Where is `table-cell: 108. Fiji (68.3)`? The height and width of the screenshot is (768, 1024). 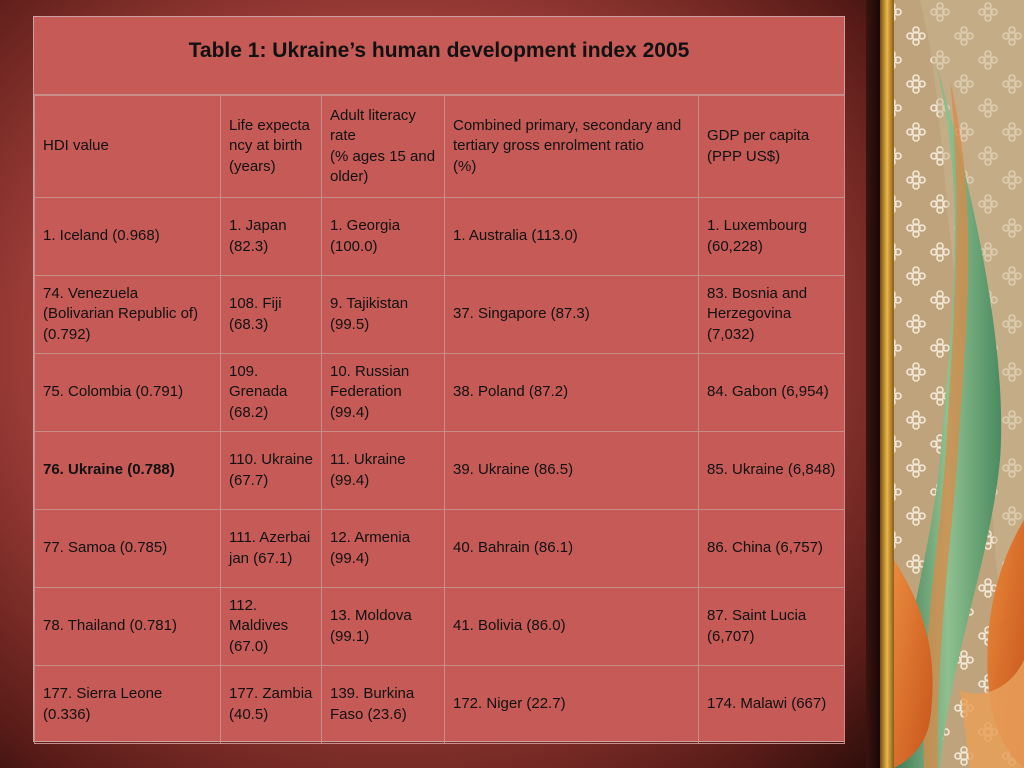
table-cell: 108. Fiji (68.3) is located at coordinates (271, 314).